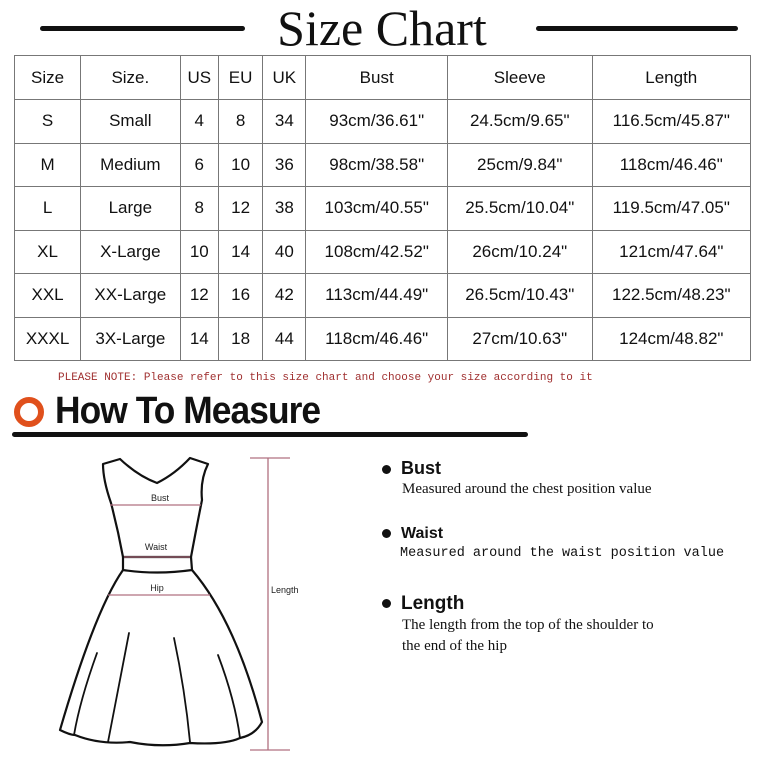 Image resolution: width=764 pixels, height=764 pixels. Describe the element at coordinates (161, 657) in the screenshot. I see `dress-skirt` at that location.